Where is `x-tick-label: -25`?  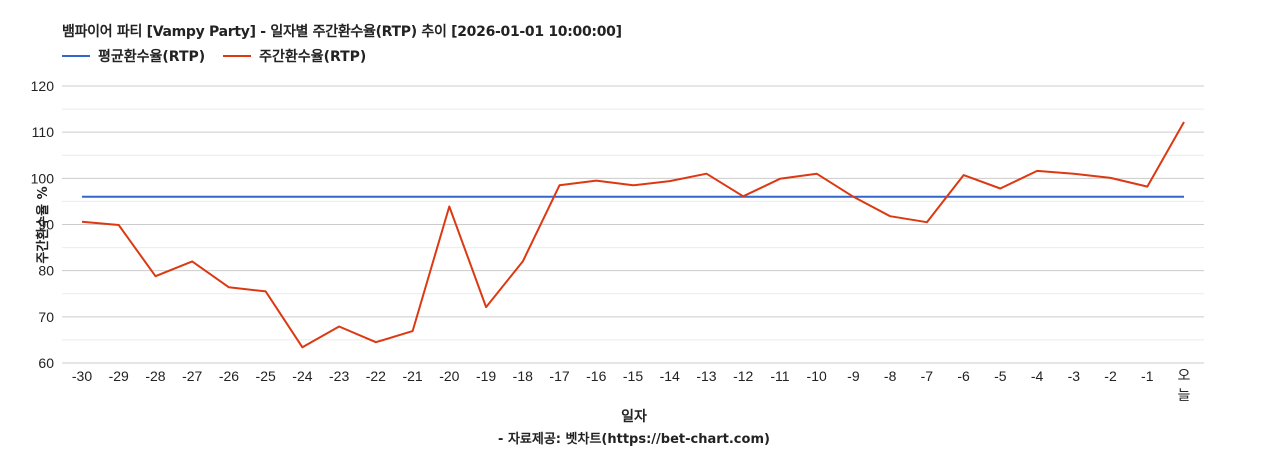 x-tick-label: -25 is located at coordinates (266, 376).